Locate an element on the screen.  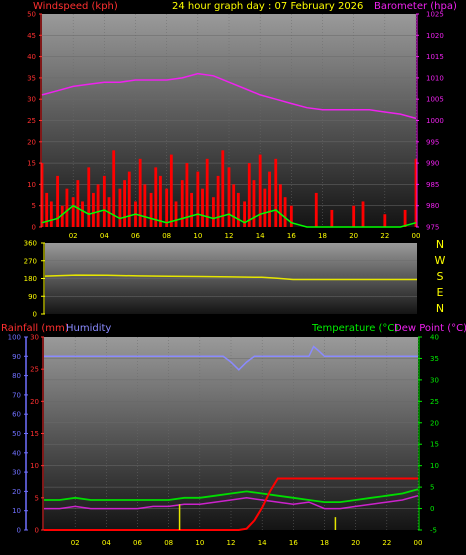
dewpoint-line is located at coordinates (231, 502).